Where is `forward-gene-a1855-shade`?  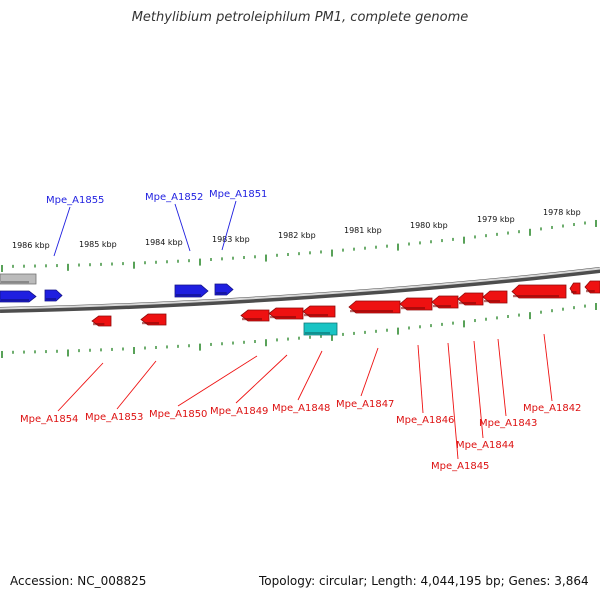 forward-gene-a1855-shade is located at coordinates (15, 300).